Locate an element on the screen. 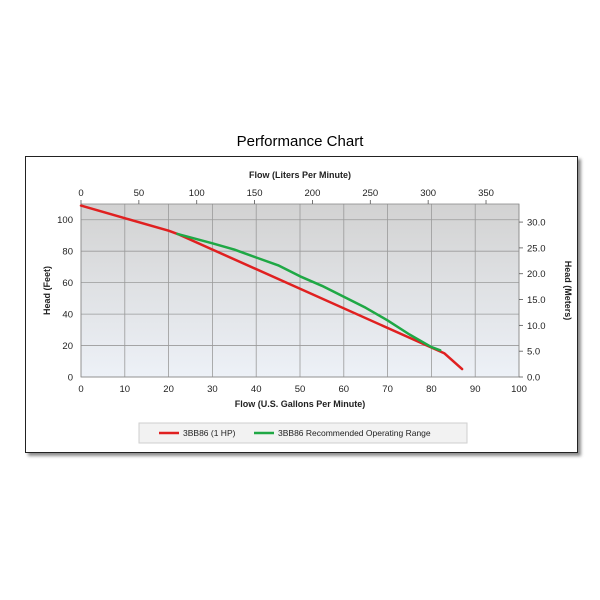 This screenshot has width=600, height=600. x2-tick-label: 150 is located at coordinates (255, 193).